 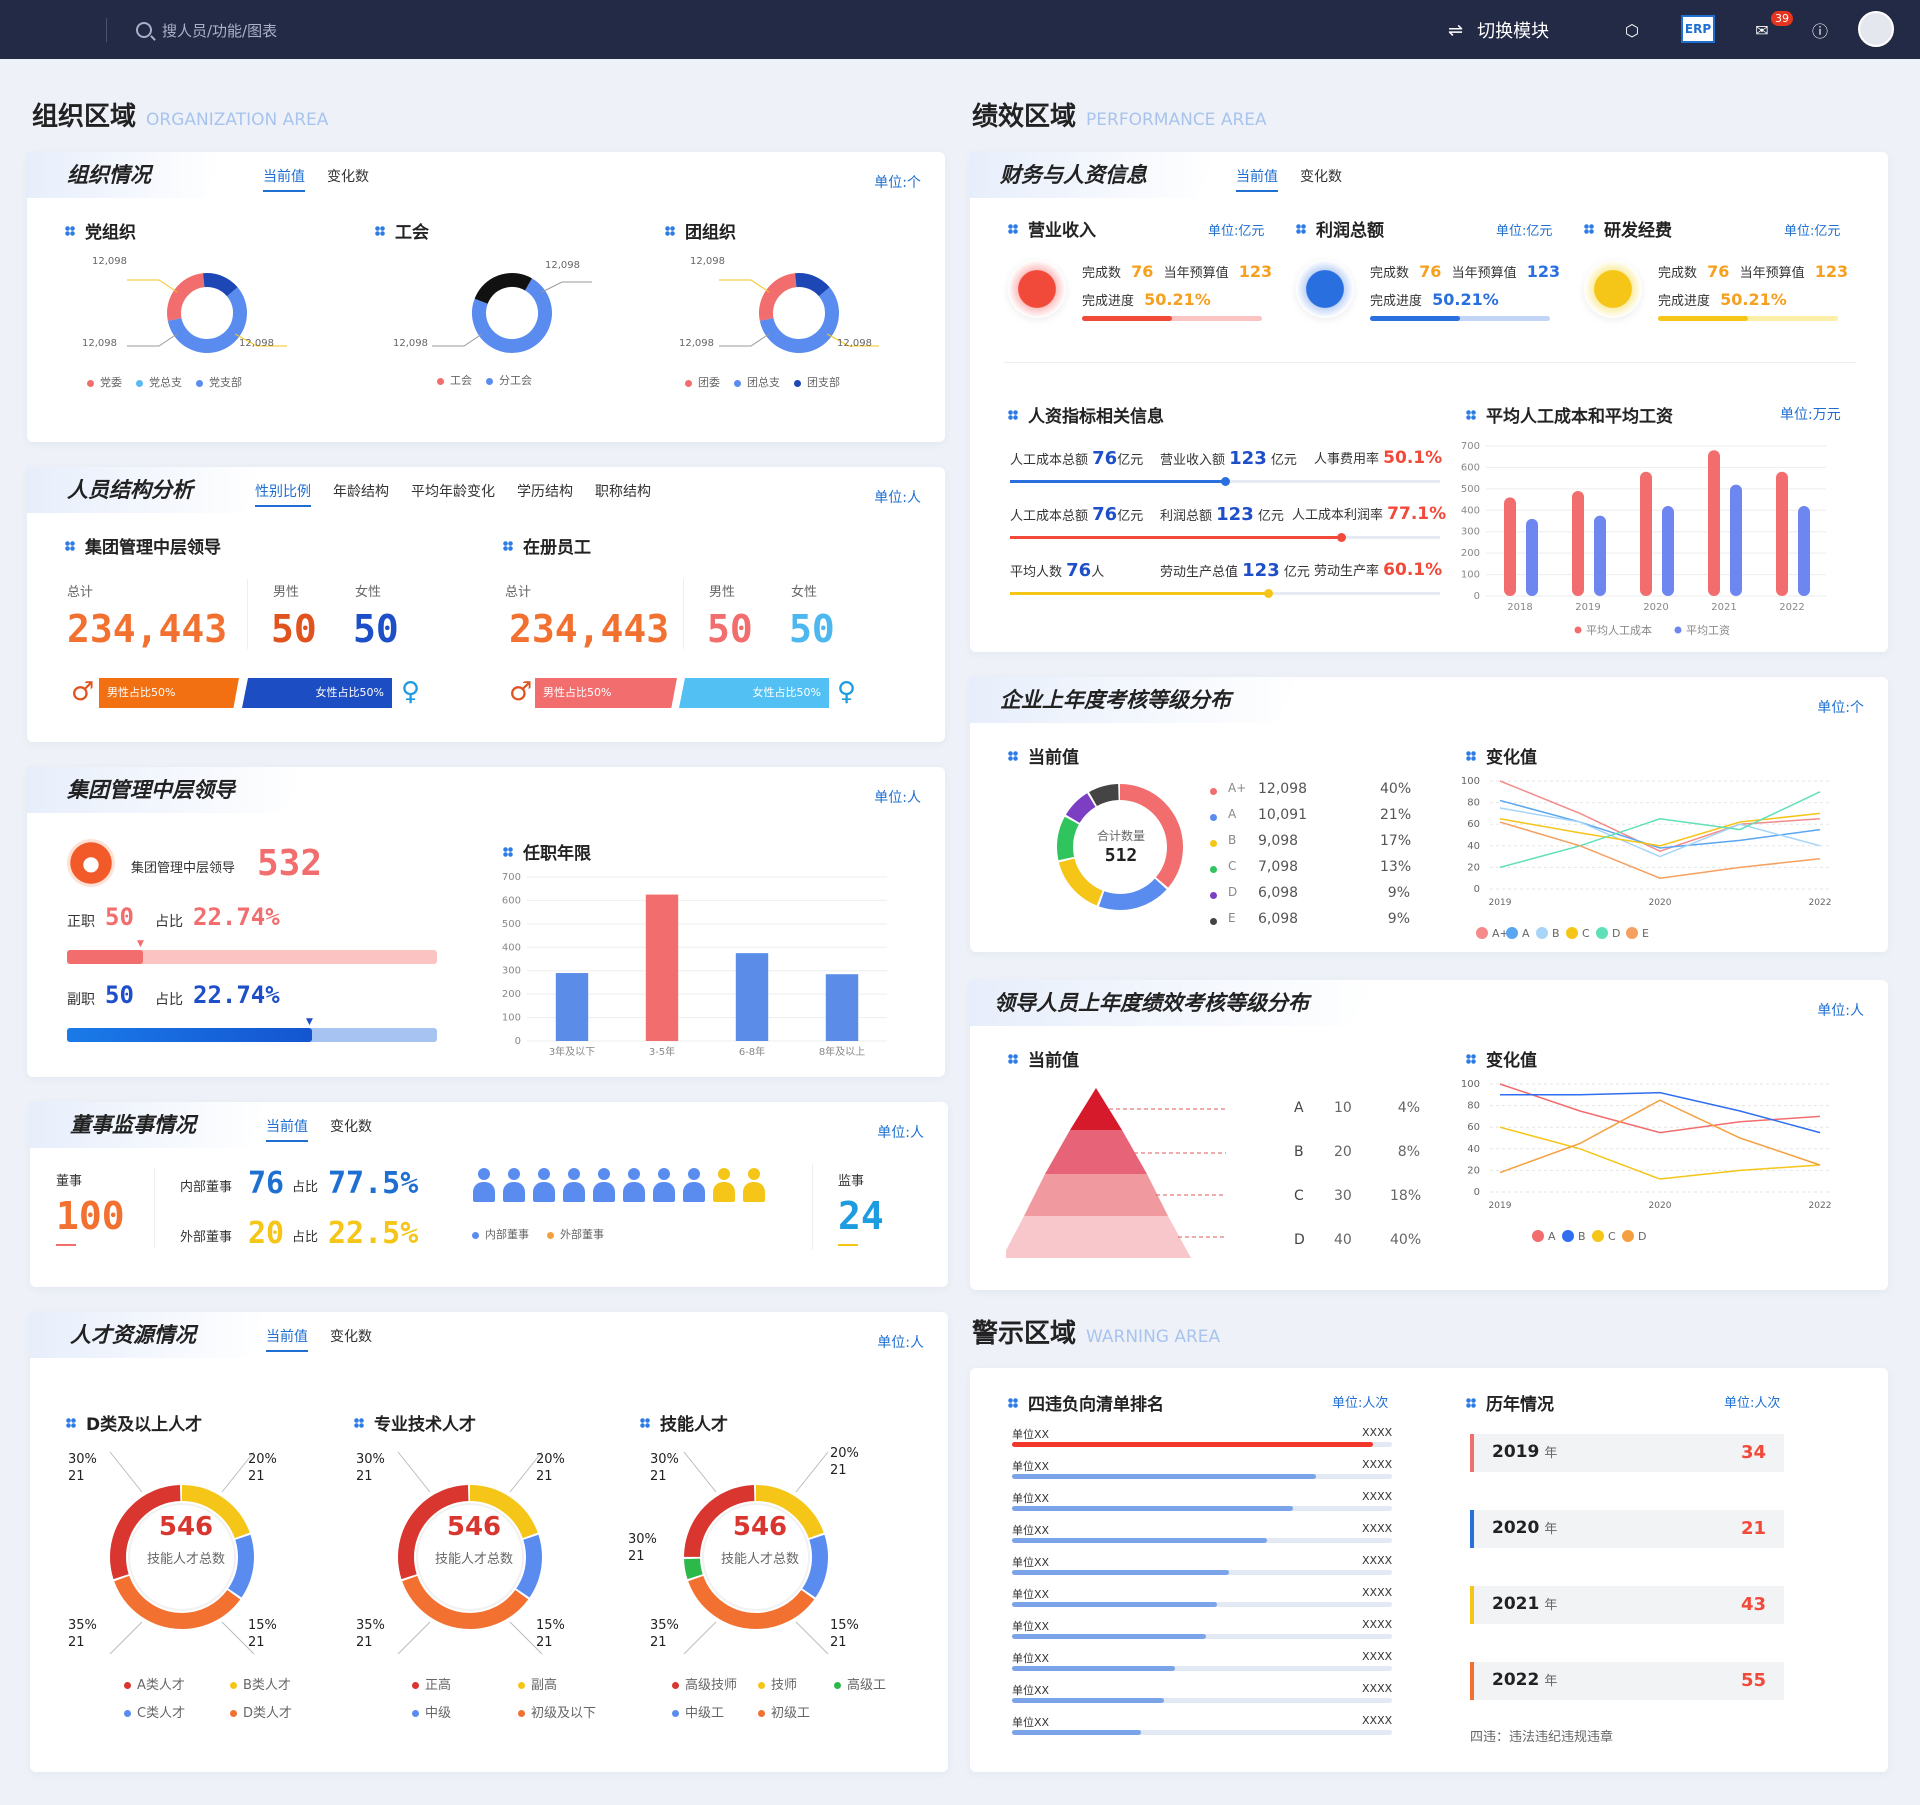 What do you see at coordinates (1120, 836) in the screenshot?
I see `center-label: 合计数量` at bounding box center [1120, 836].